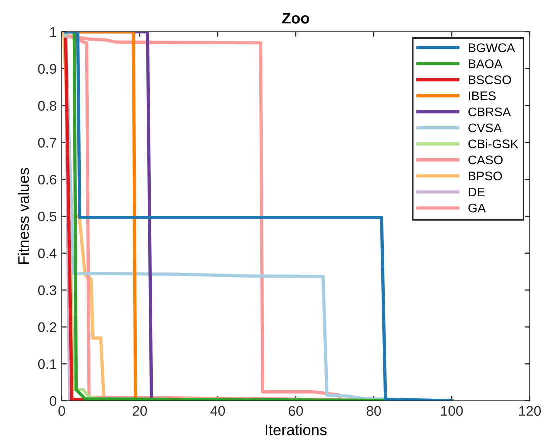 Image resolution: width=555 pixels, height=446 pixels. I want to click on y-tick-label: 0.5, so click(47, 217).